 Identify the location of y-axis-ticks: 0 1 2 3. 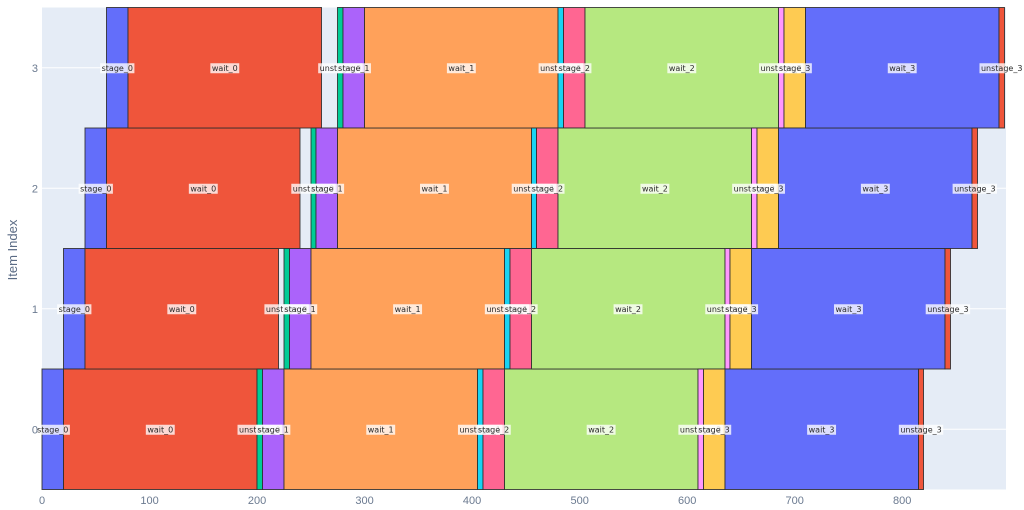
(35, 250).